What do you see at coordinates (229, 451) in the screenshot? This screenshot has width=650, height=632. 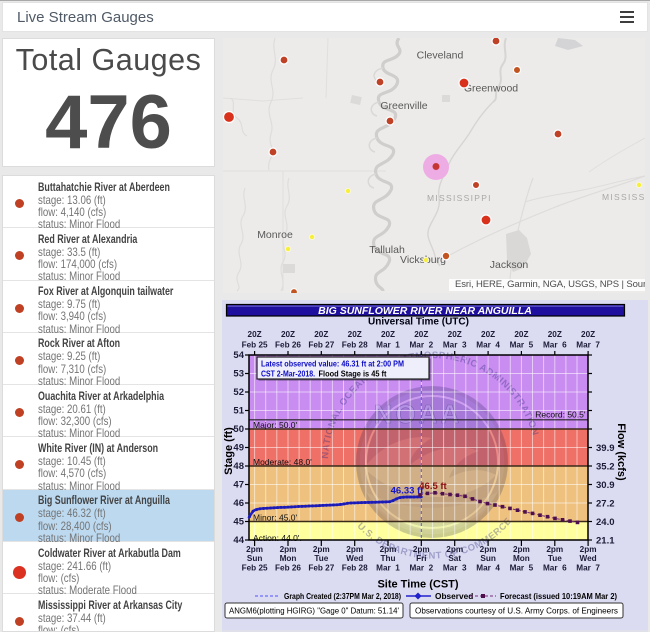 I see `svg-text: Stage (ft)` at bounding box center [229, 451].